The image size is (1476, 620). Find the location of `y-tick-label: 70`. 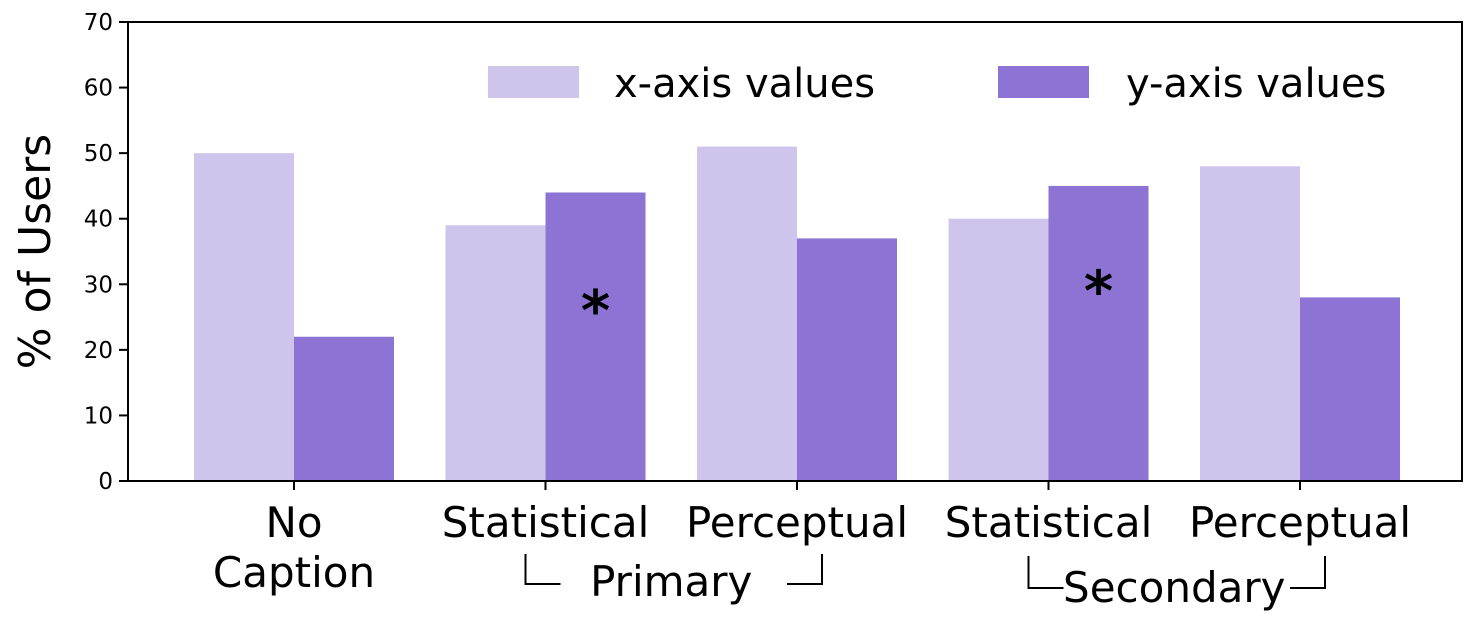

y-tick-label: 70 is located at coordinates (98, 23).